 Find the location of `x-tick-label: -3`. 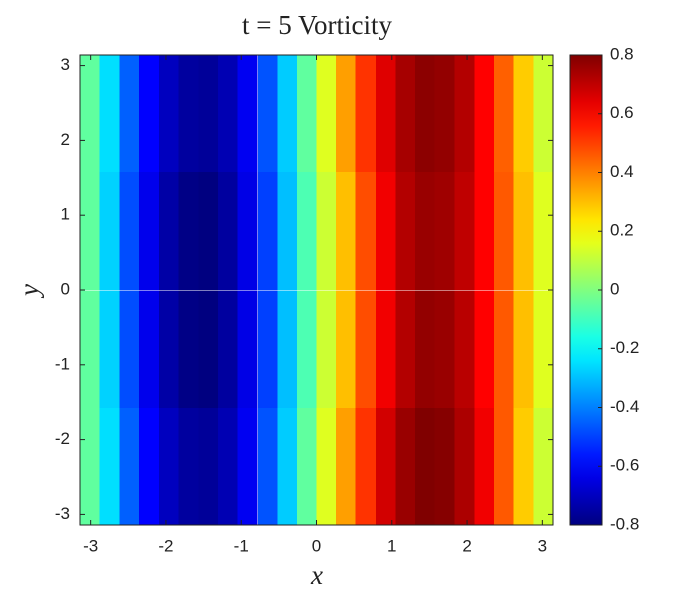

x-tick-label: -3 is located at coordinates (90, 545).